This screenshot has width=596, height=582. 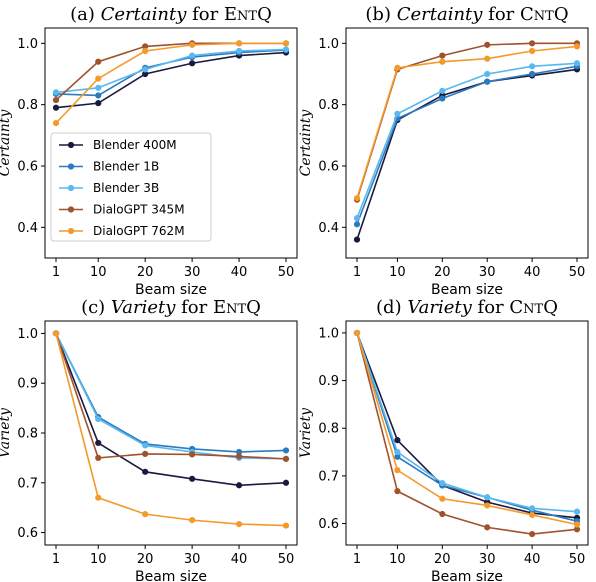 What do you see at coordinates (487, 272) in the screenshot?
I see `x-tick-label: 30` at bounding box center [487, 272].